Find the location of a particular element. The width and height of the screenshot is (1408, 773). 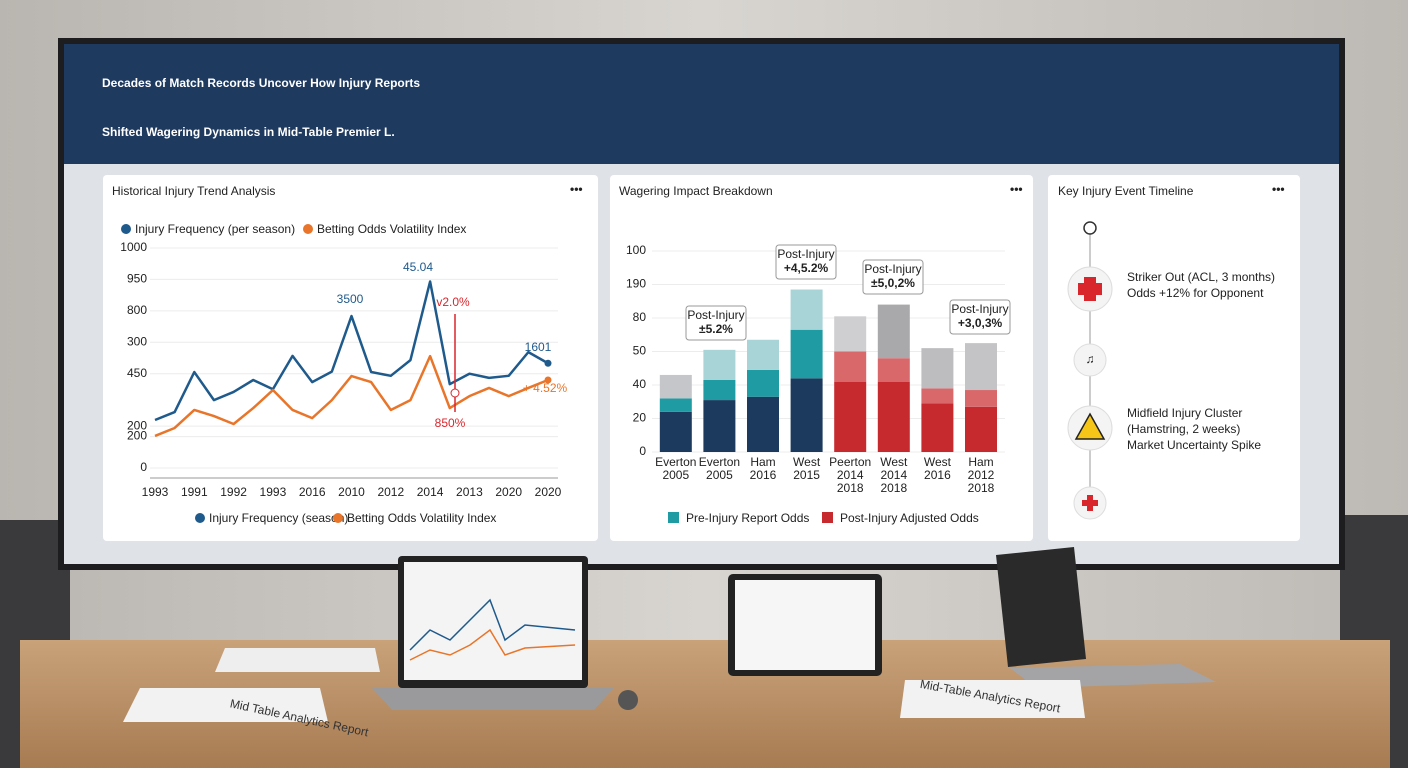

panel-title: Wagering Impact Breakdown is located at coordinates (696, 191).